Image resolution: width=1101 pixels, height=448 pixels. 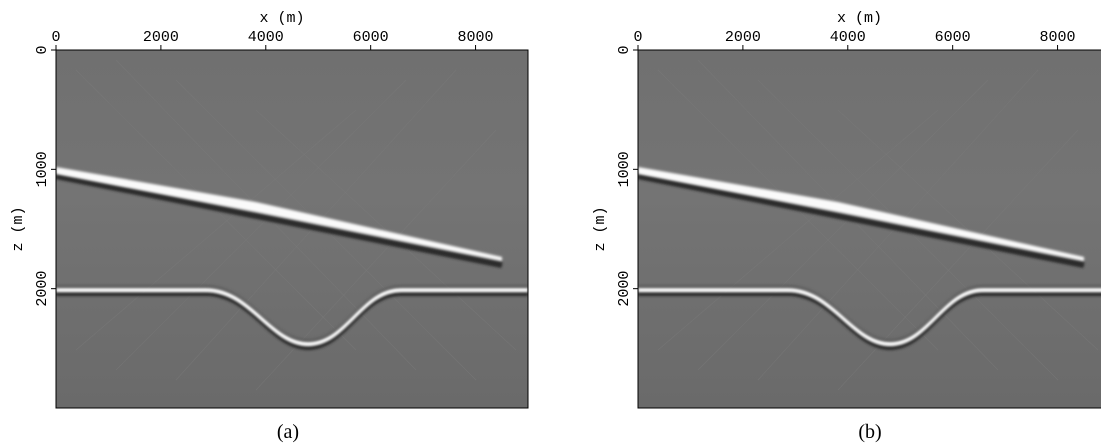 What do you see at coordinates (288, 432) in the screenshot?
I see `caption: (a)` at bounding box center [288, 432].